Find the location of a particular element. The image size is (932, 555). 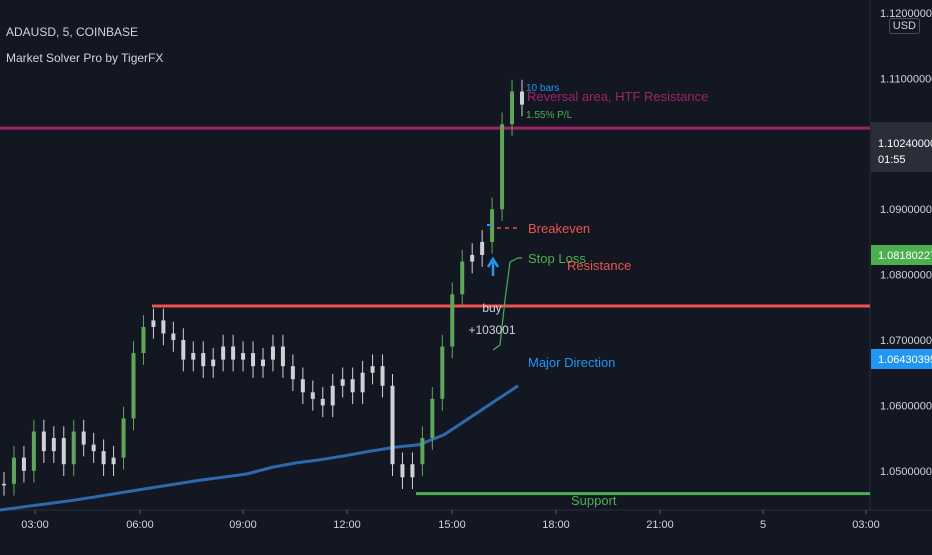

currency-button: USD is located at coordinates (904, 26).